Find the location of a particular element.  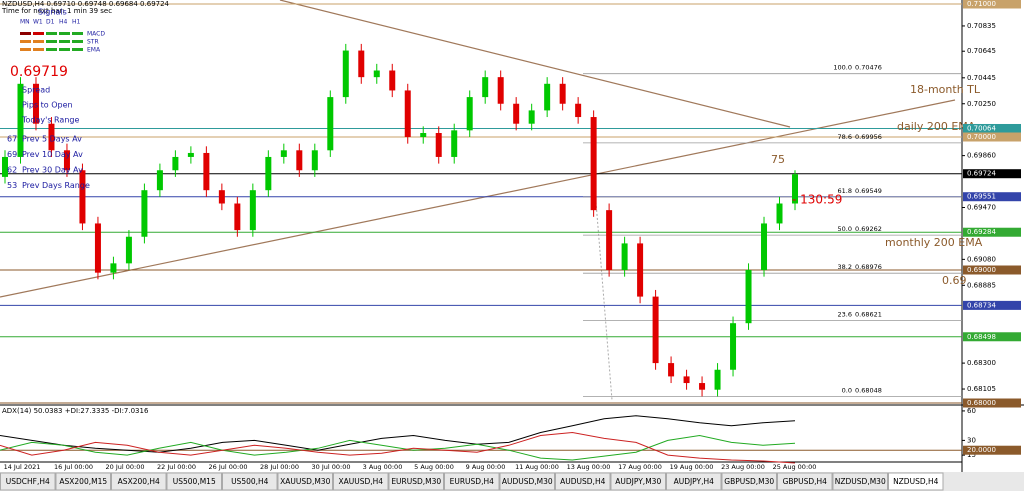

signal-indicator: EMA is located at coordinates (94, 50).